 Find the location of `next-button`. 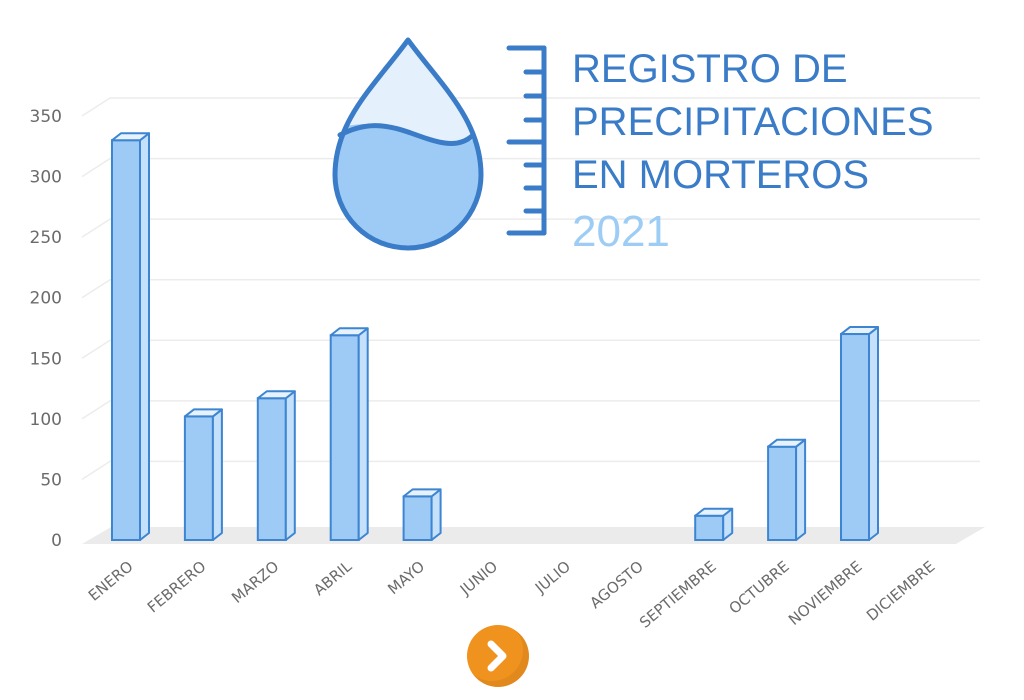

next-button is located at coordinates (498, 656).